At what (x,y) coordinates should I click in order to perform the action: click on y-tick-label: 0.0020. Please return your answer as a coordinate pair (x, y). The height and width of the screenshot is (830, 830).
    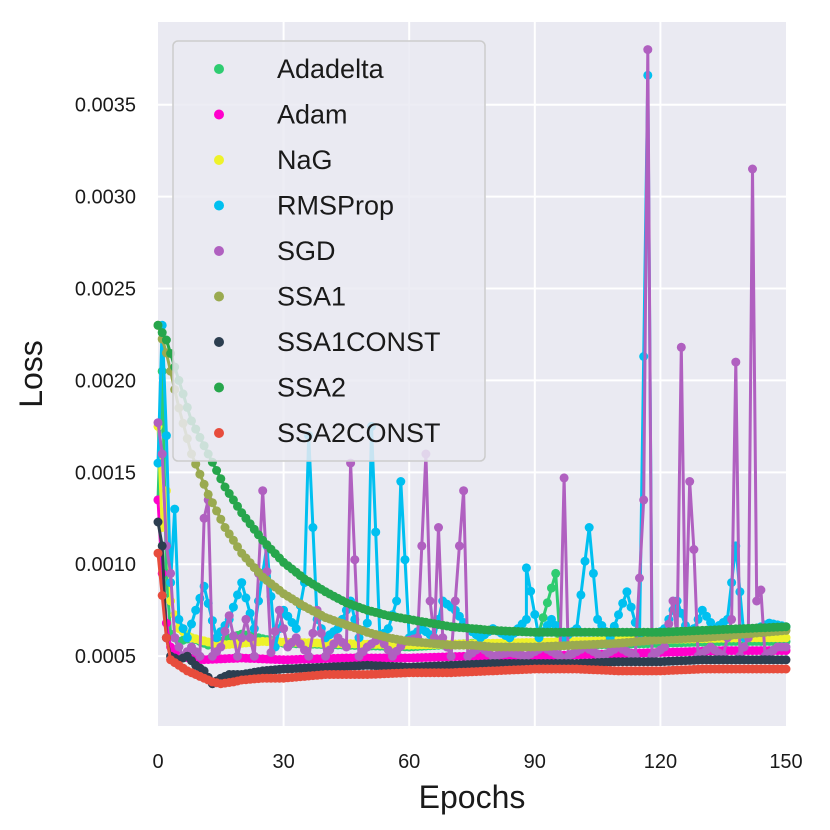
    Looking at the image, I should click on (105, 381).